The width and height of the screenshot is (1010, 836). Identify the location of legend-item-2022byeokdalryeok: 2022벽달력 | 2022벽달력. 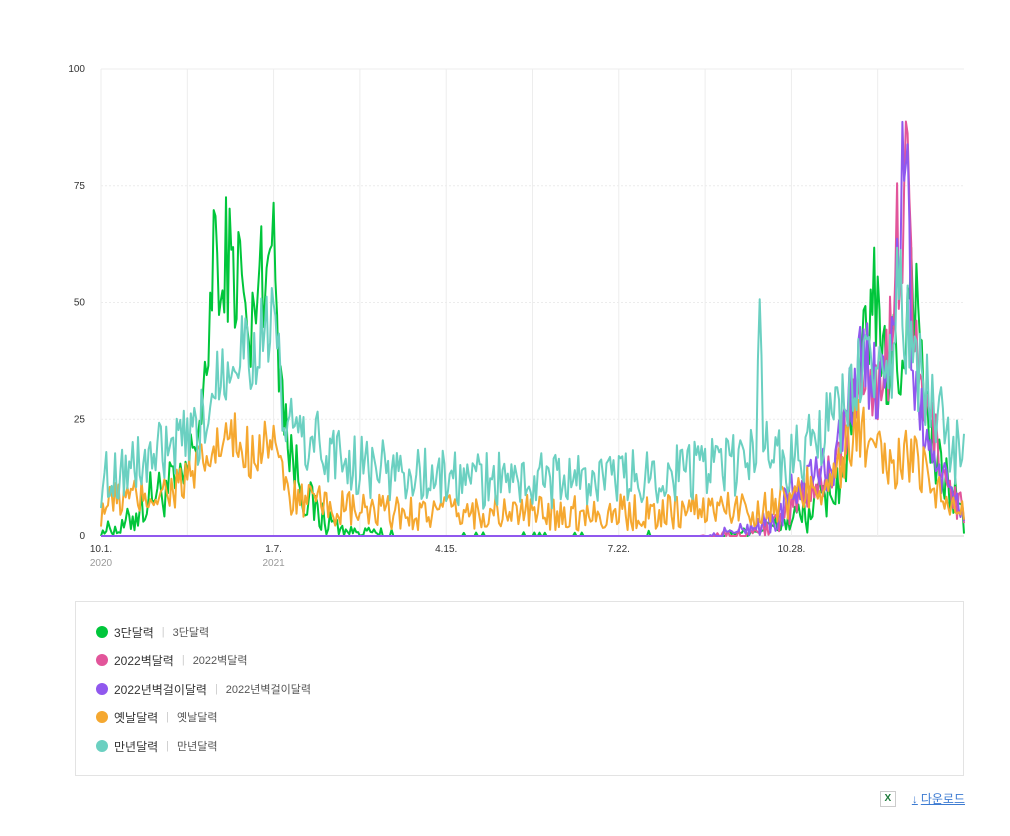
(172, 660).